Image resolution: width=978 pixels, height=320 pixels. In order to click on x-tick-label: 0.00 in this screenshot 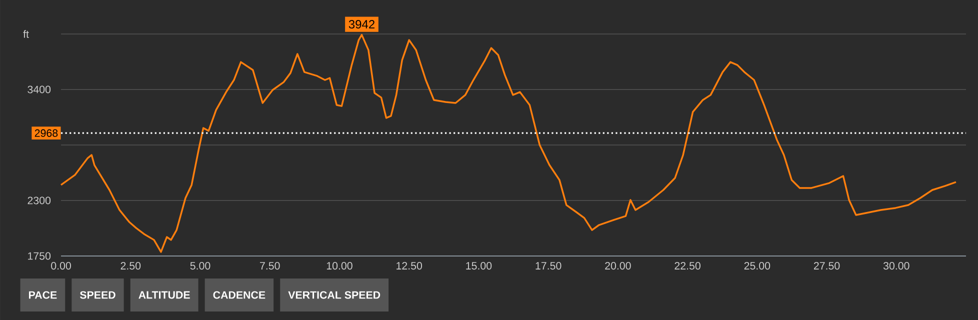, I will do `click(61, 266)`.